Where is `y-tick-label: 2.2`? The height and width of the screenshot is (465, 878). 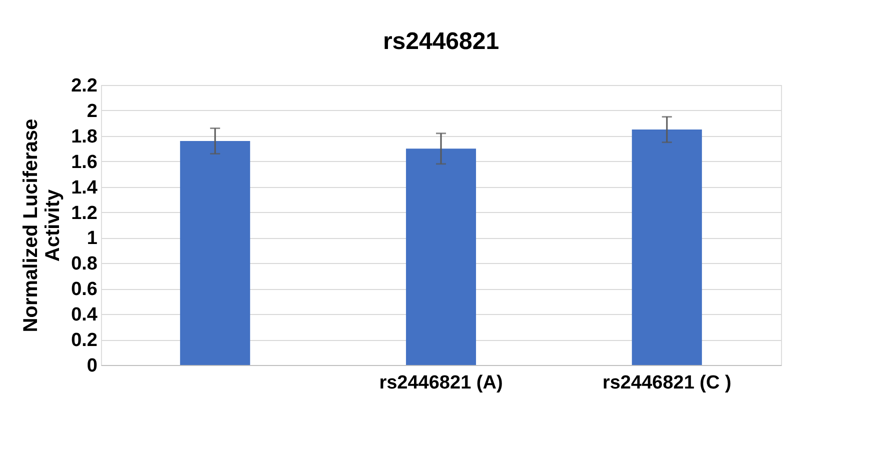 y-tick-label: 2.2 is located at coordinates (84, 86).